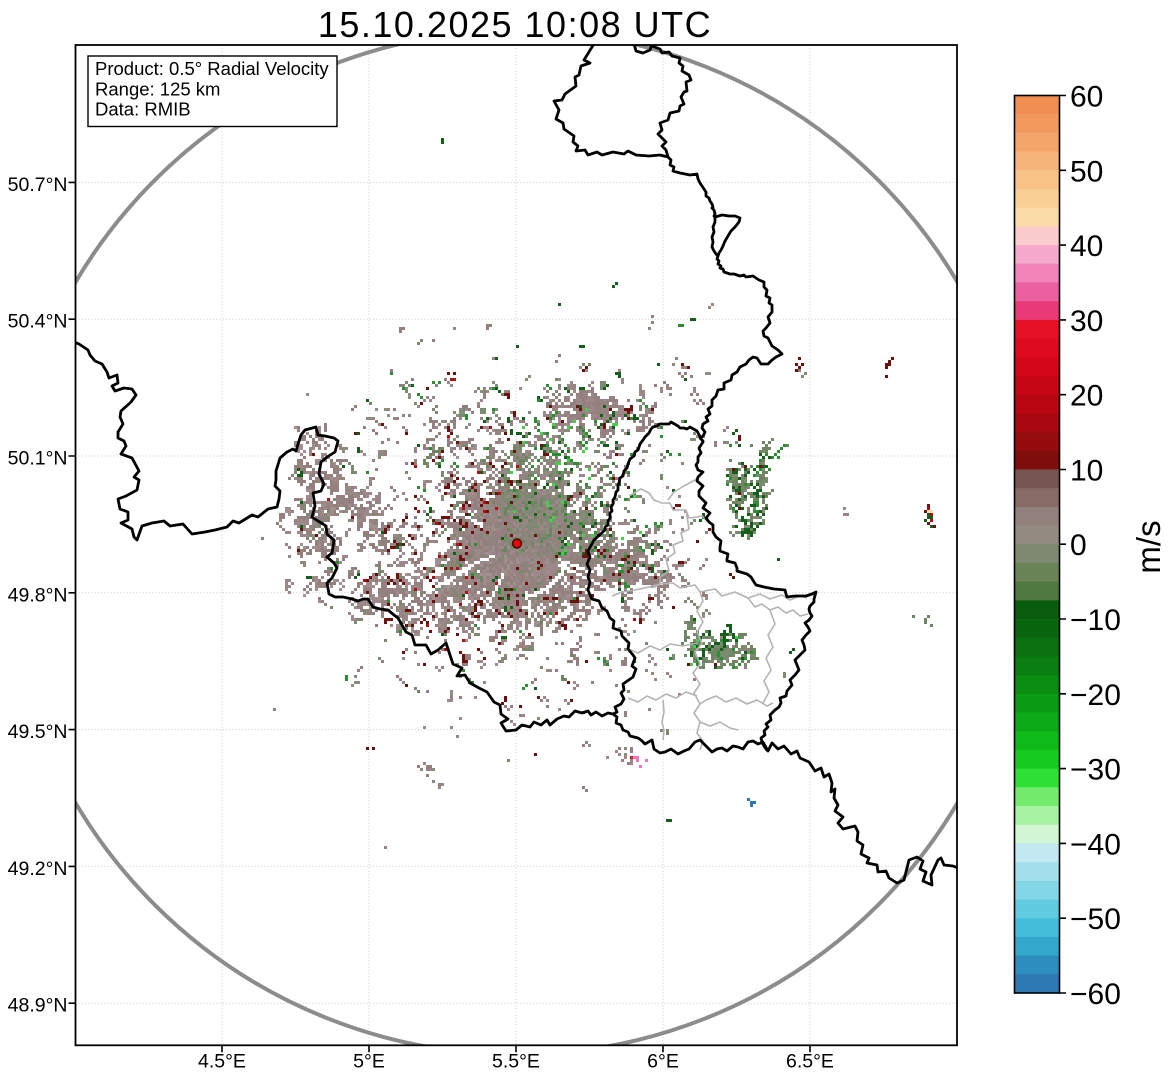  What do you see at coordinates (516, 1062) in the screenshot?
I see `svg-text: 5.5°E` at bounding box center [516, 1062].